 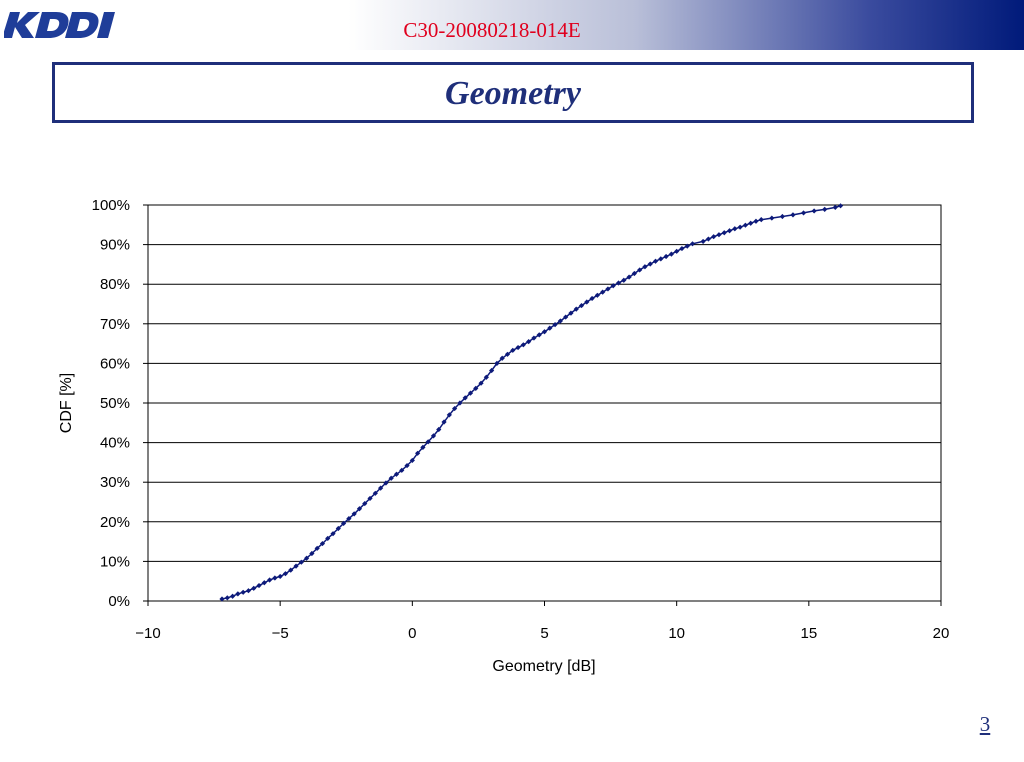 What do you see at coordinates (492, 30) in the screenshot?
I see `document-id: C30-20080218-014E` at bounding box center [492, 30].